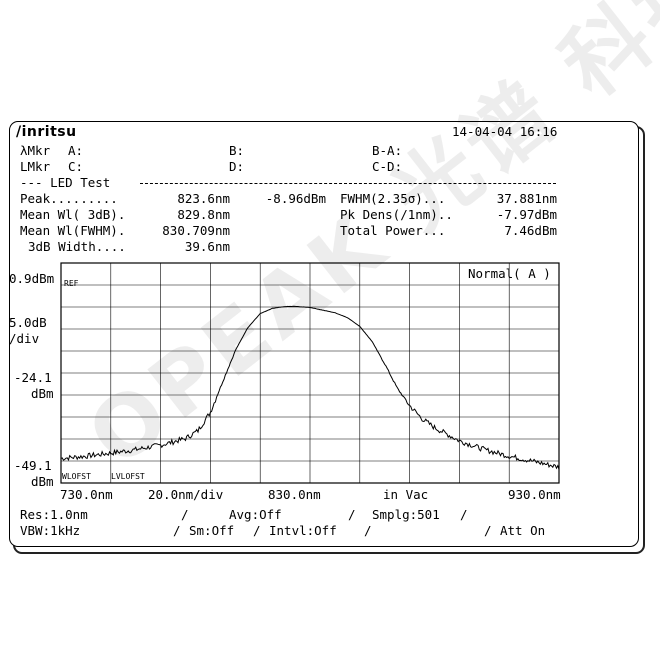  I want to click on section-title: --- LED Test, so click(65, 182).